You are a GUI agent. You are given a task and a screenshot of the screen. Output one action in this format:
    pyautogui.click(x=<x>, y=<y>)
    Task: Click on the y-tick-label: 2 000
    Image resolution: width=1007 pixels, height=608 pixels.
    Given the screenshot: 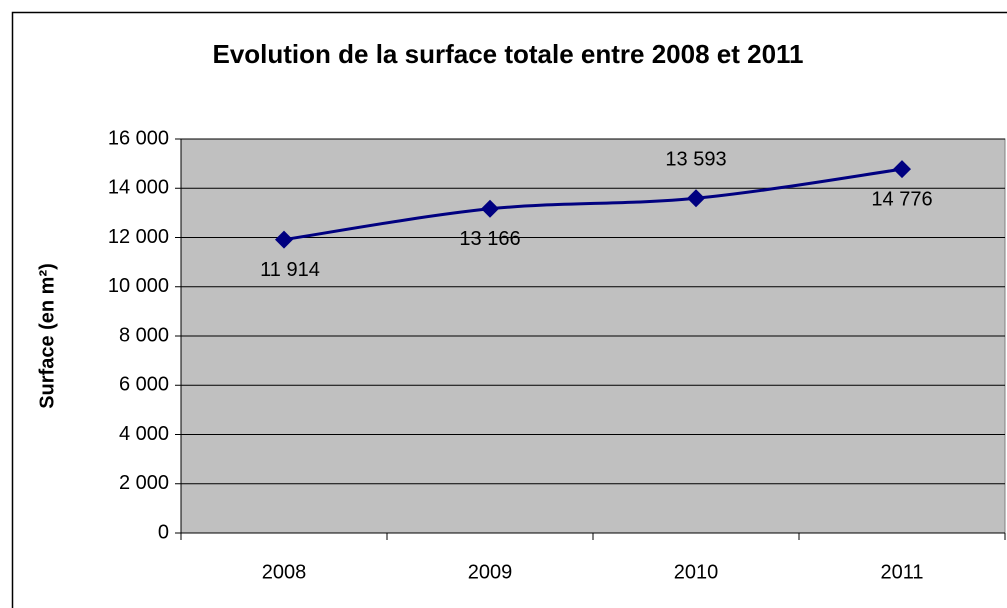 What is the action you would take?
    pyautogui.click(x=144, y=483)
    